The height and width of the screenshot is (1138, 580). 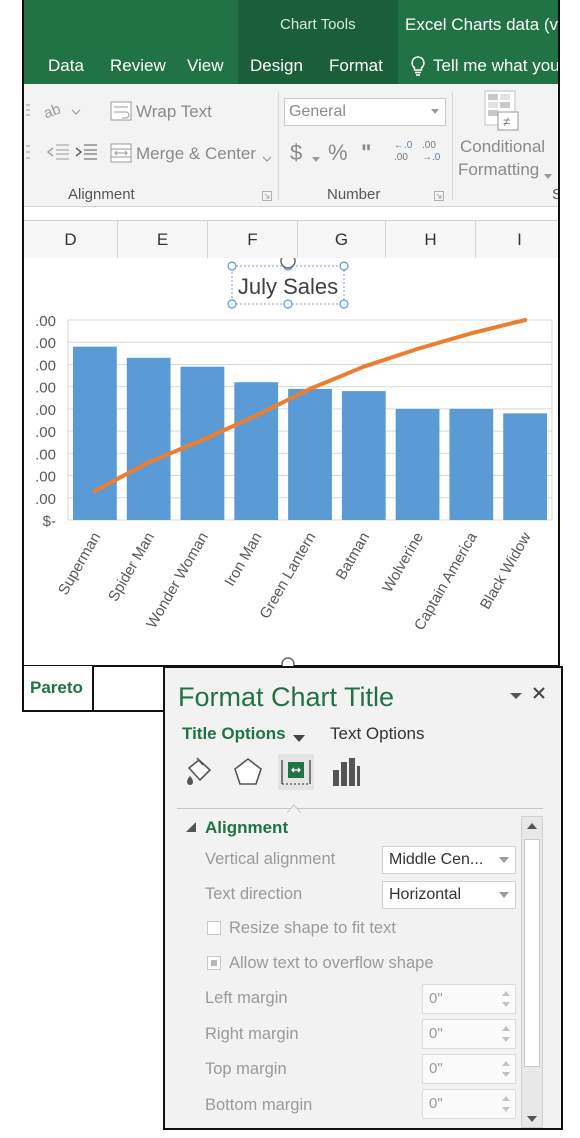 What do you see at coordinates (377, 733) in the screenshot?
I see `tab-text-options: Text Options` at bounding box center [377, 733].